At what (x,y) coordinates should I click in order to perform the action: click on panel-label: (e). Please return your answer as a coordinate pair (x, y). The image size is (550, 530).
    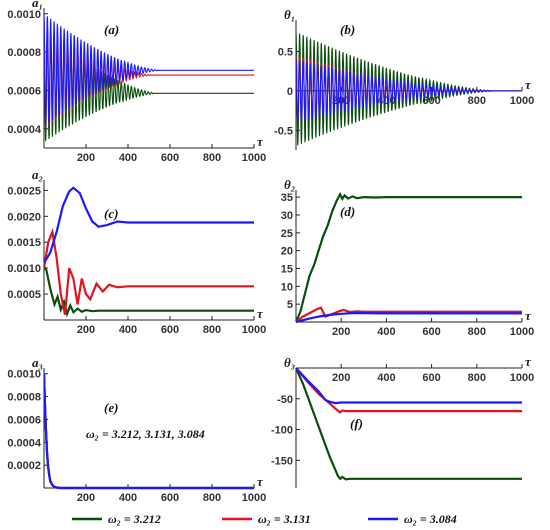
    Looking at the image, I should click on (111, 407).